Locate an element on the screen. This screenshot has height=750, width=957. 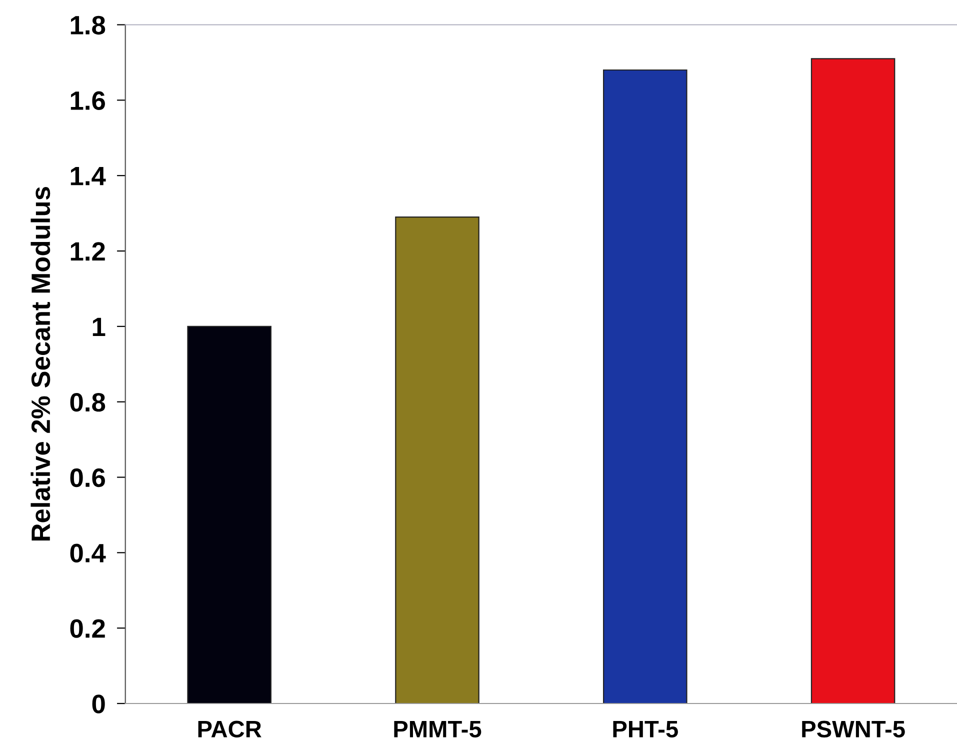
y-tick-label: 0.6 is located at coordinates (87, 478).